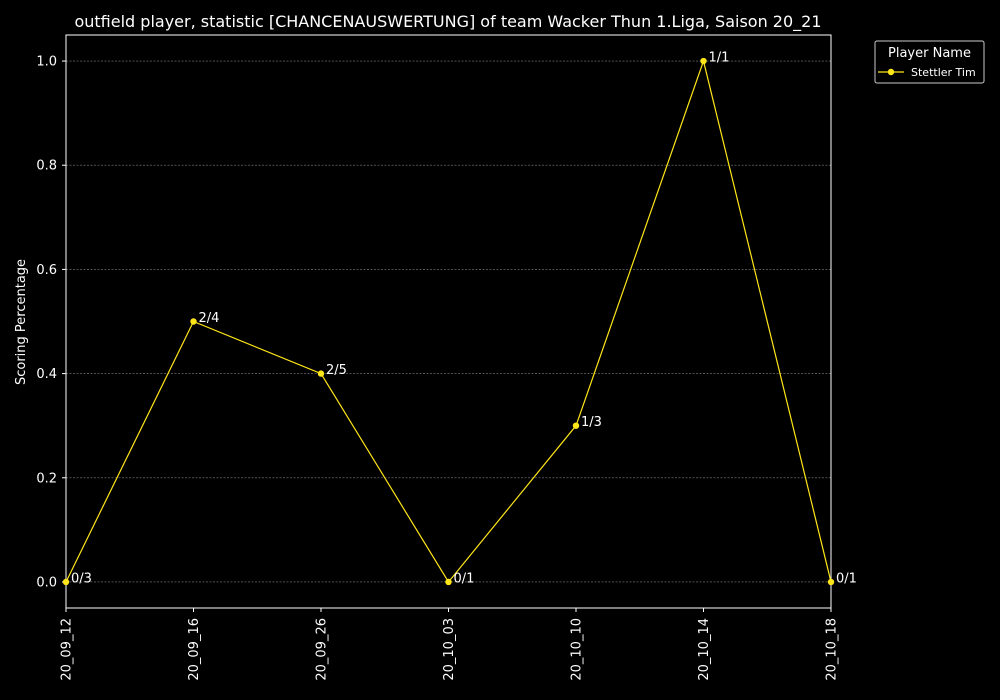 Image resolution: width=1000 pixels, height=700 pixels. I want to click on data-label: 2/5, so click(336, 370).